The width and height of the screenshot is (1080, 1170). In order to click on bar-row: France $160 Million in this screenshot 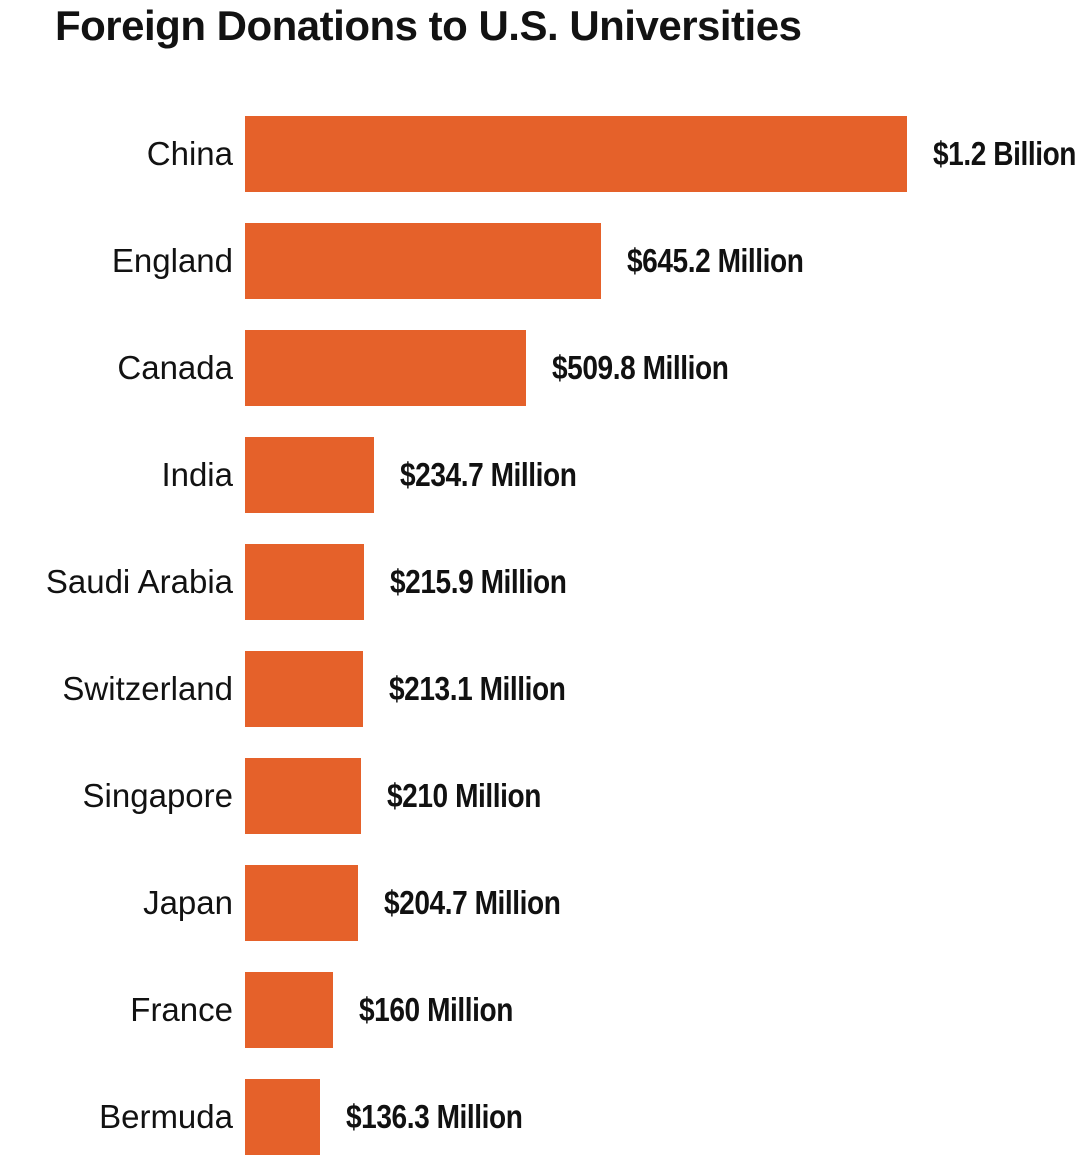, I will do `click(540, 1009)`.